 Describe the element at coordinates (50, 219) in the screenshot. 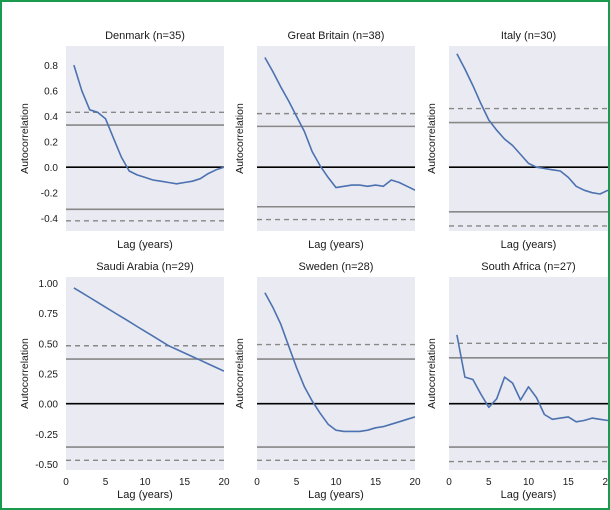

I see `y-tick-label: -0.4` at that location.